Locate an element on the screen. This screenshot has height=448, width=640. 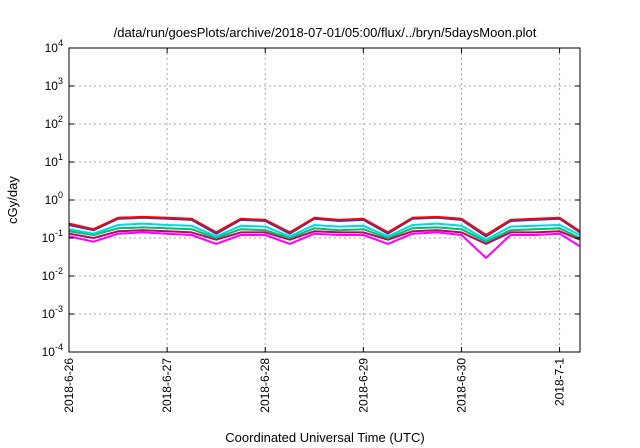
x-tick-label: 2018-6-30 is located at coordinates (461, 385).